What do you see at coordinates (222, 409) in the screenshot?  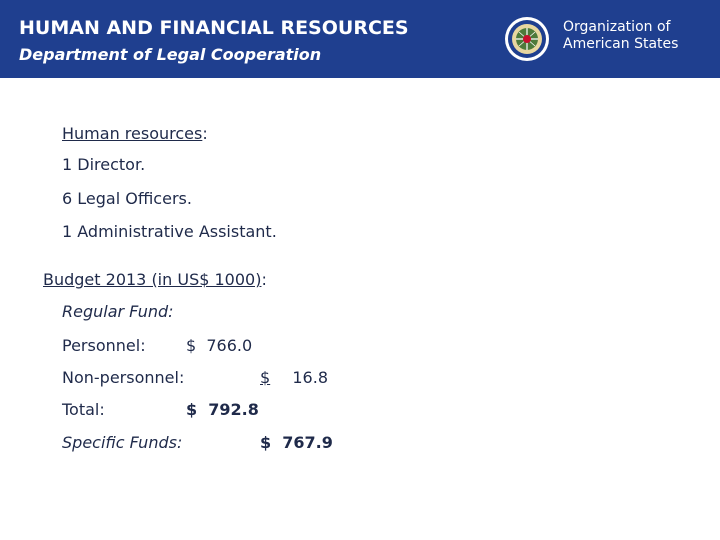 I see `total-value: $ 792.8` at bounding box center [222, 409].